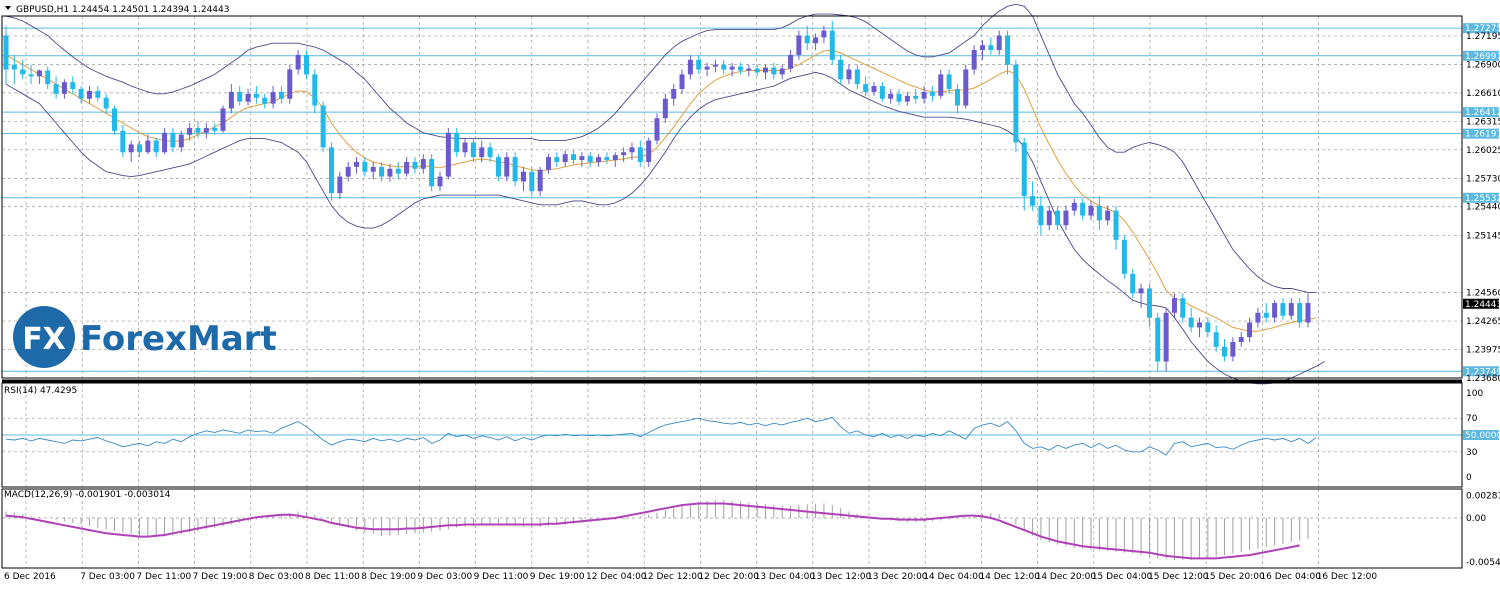 This screenshot has height=589, width=1500. What do you see at coordinates (672, 577) in the screenshot?
I see `x-tick-label: 12 Dec 12:00` at bounding box center [672, 577].